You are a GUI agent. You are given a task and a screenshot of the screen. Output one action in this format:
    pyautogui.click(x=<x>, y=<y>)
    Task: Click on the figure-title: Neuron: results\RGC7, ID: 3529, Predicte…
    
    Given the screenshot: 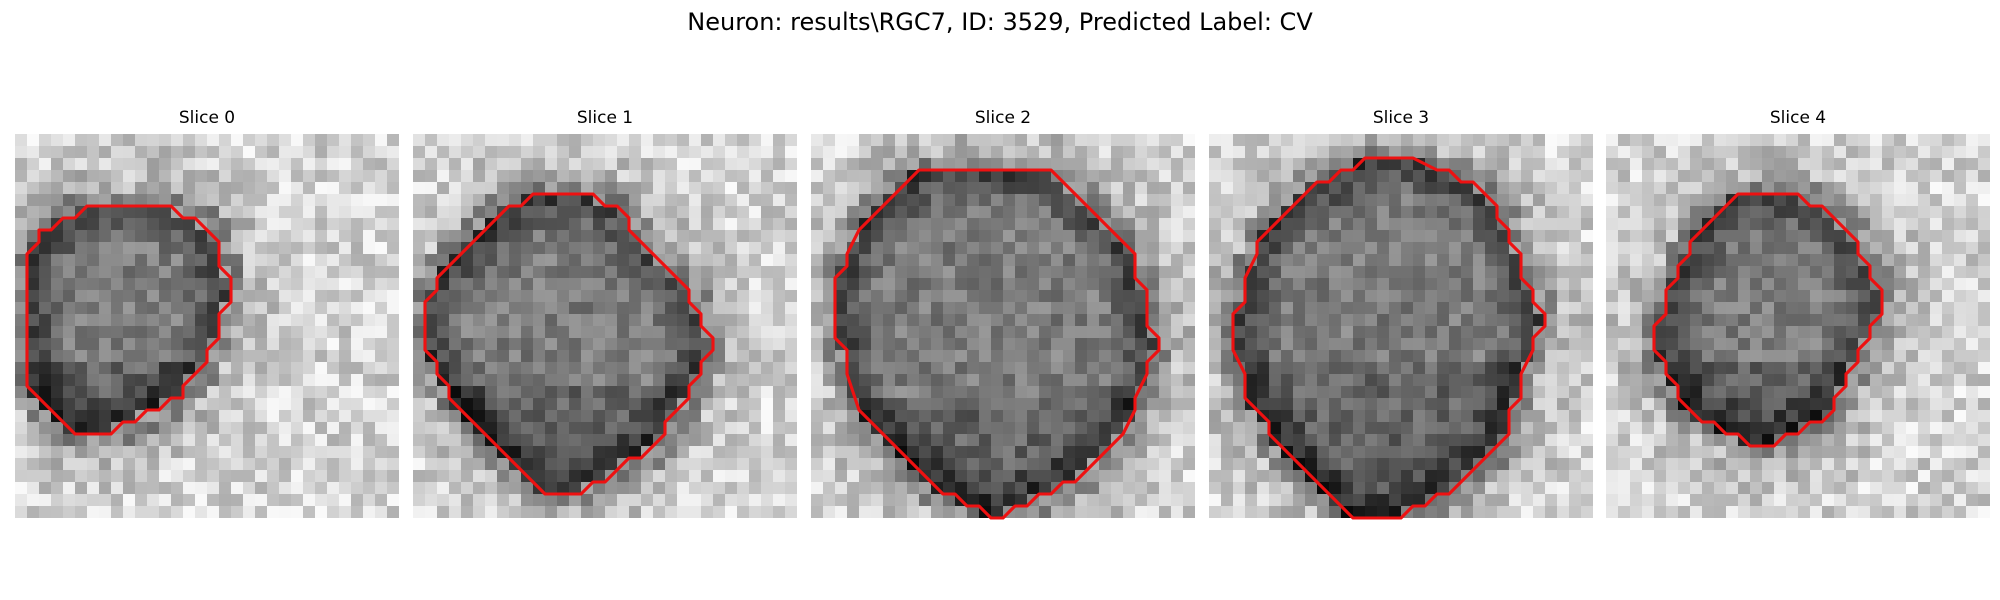 What is the action you would take?
    pyautogui.click(x=1000, y=22)
    